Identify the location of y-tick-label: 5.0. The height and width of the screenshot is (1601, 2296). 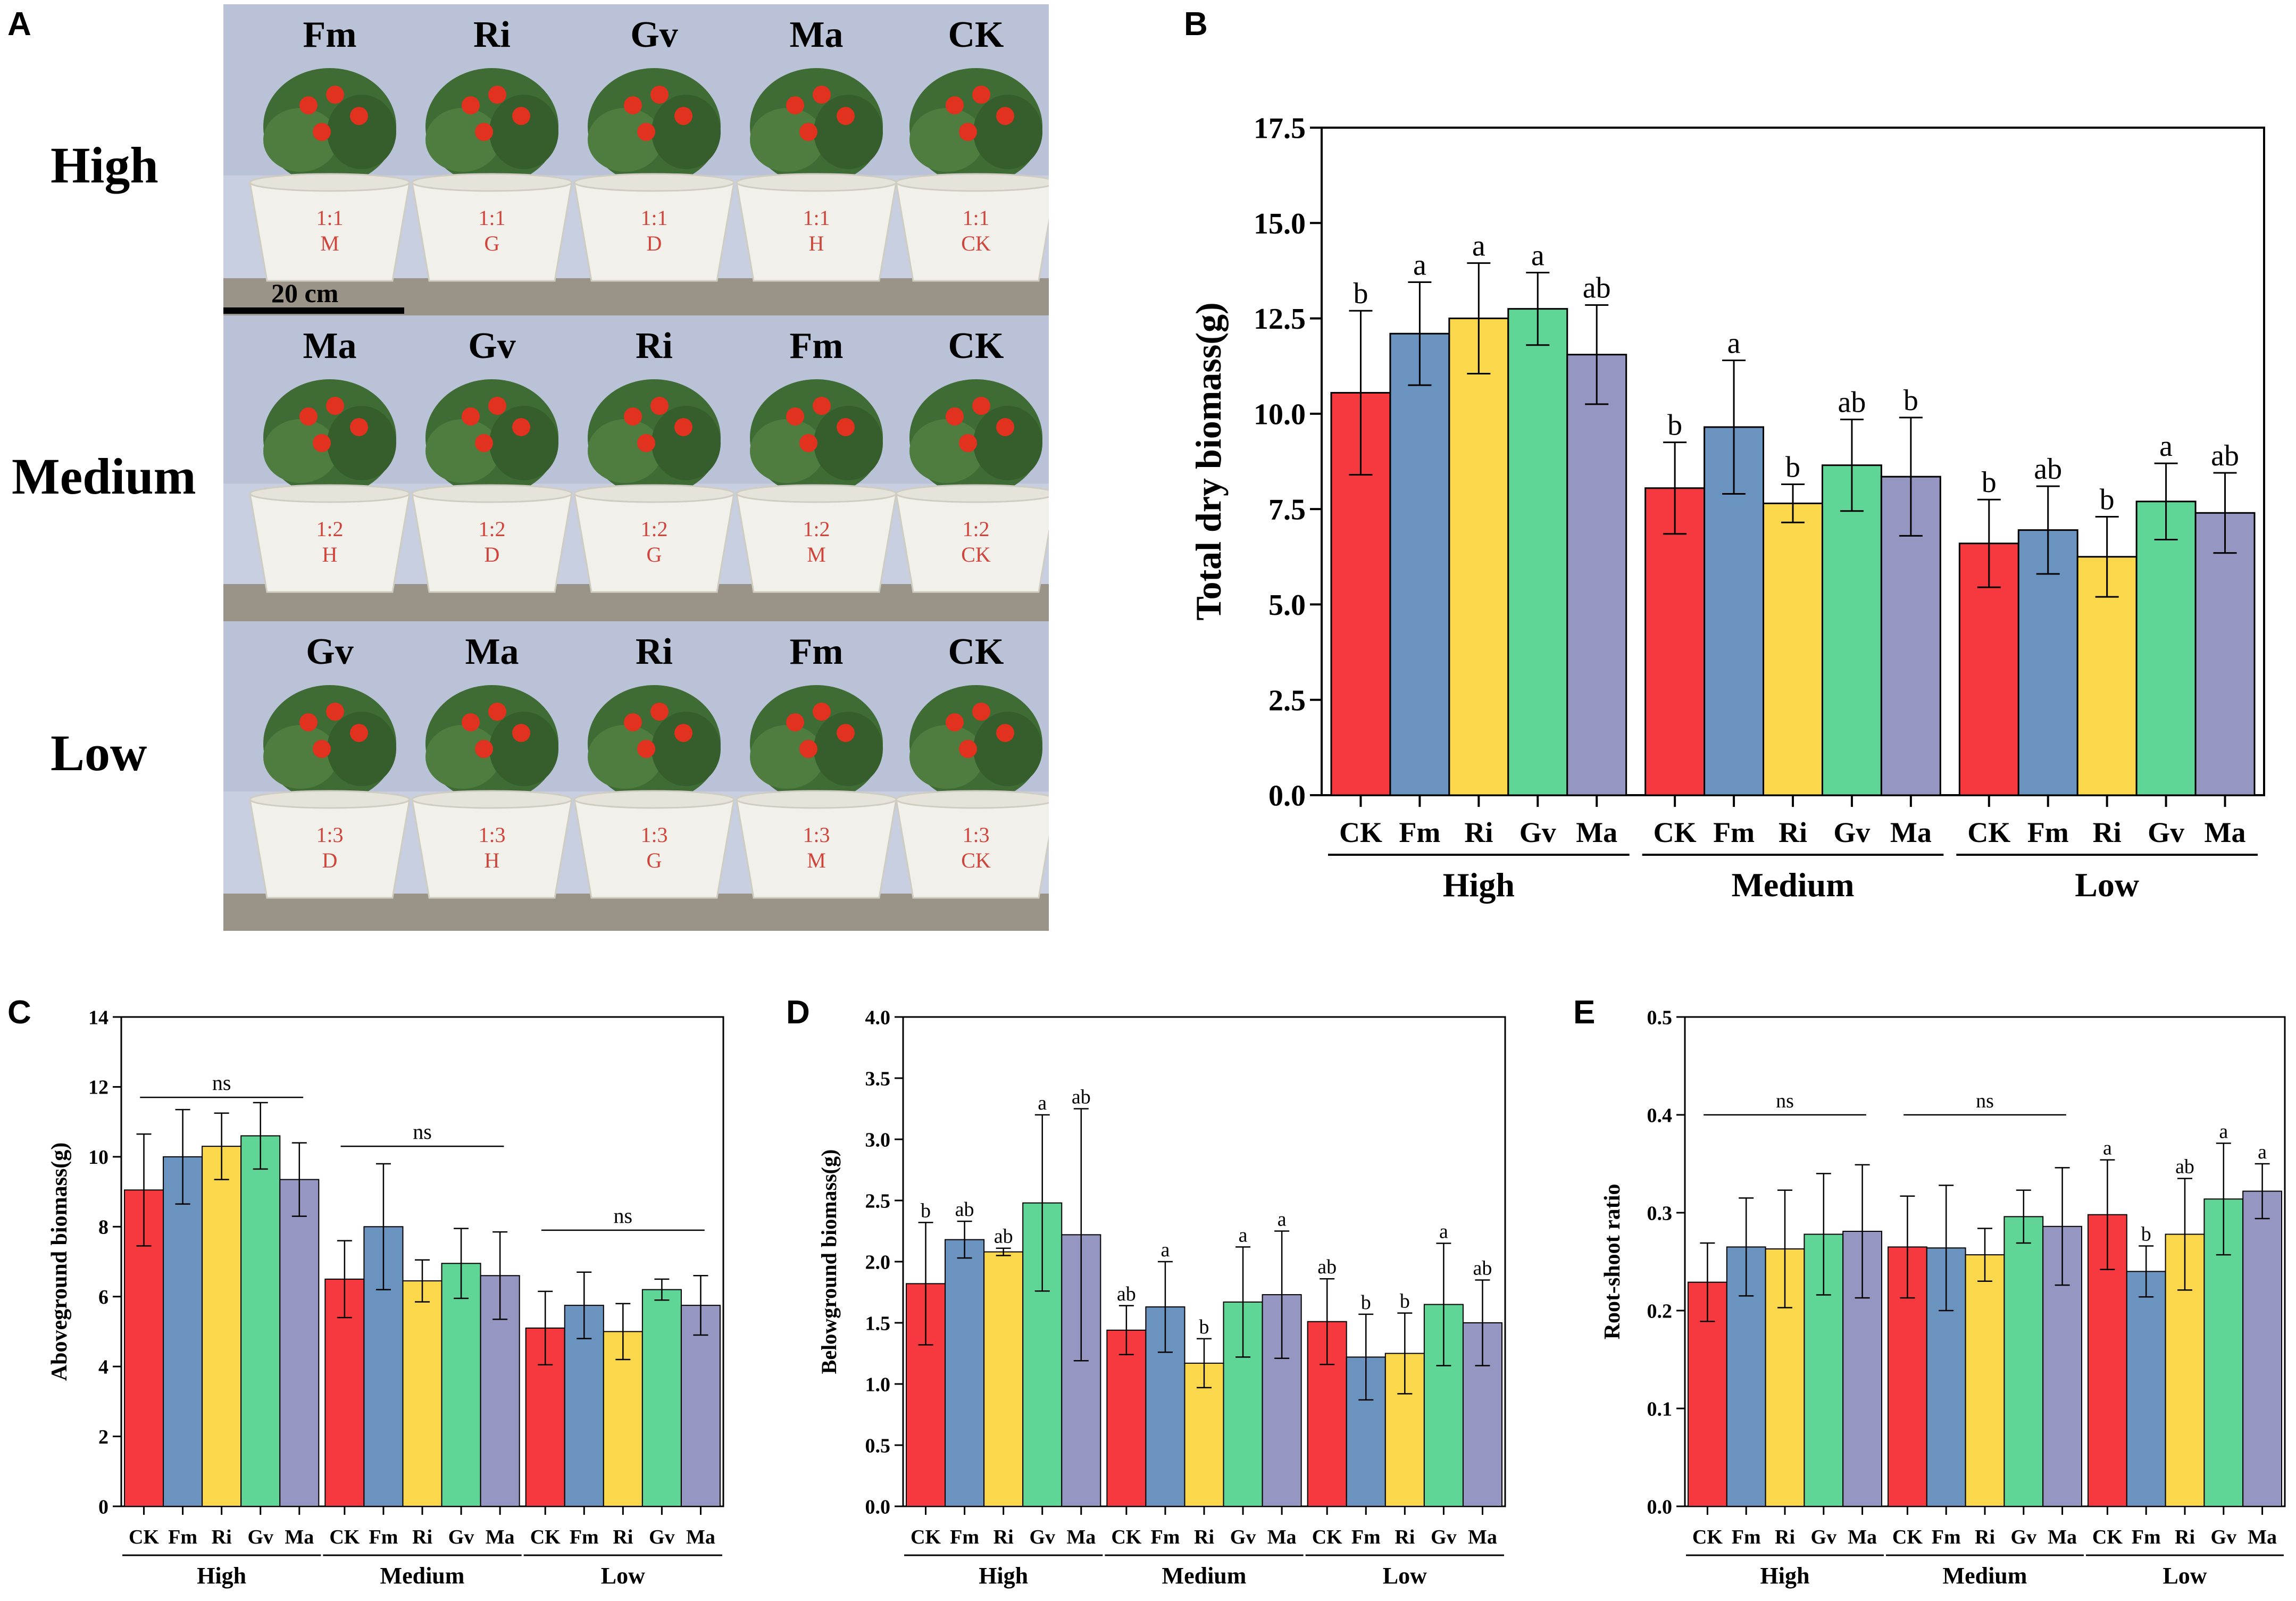
(1287, 606).